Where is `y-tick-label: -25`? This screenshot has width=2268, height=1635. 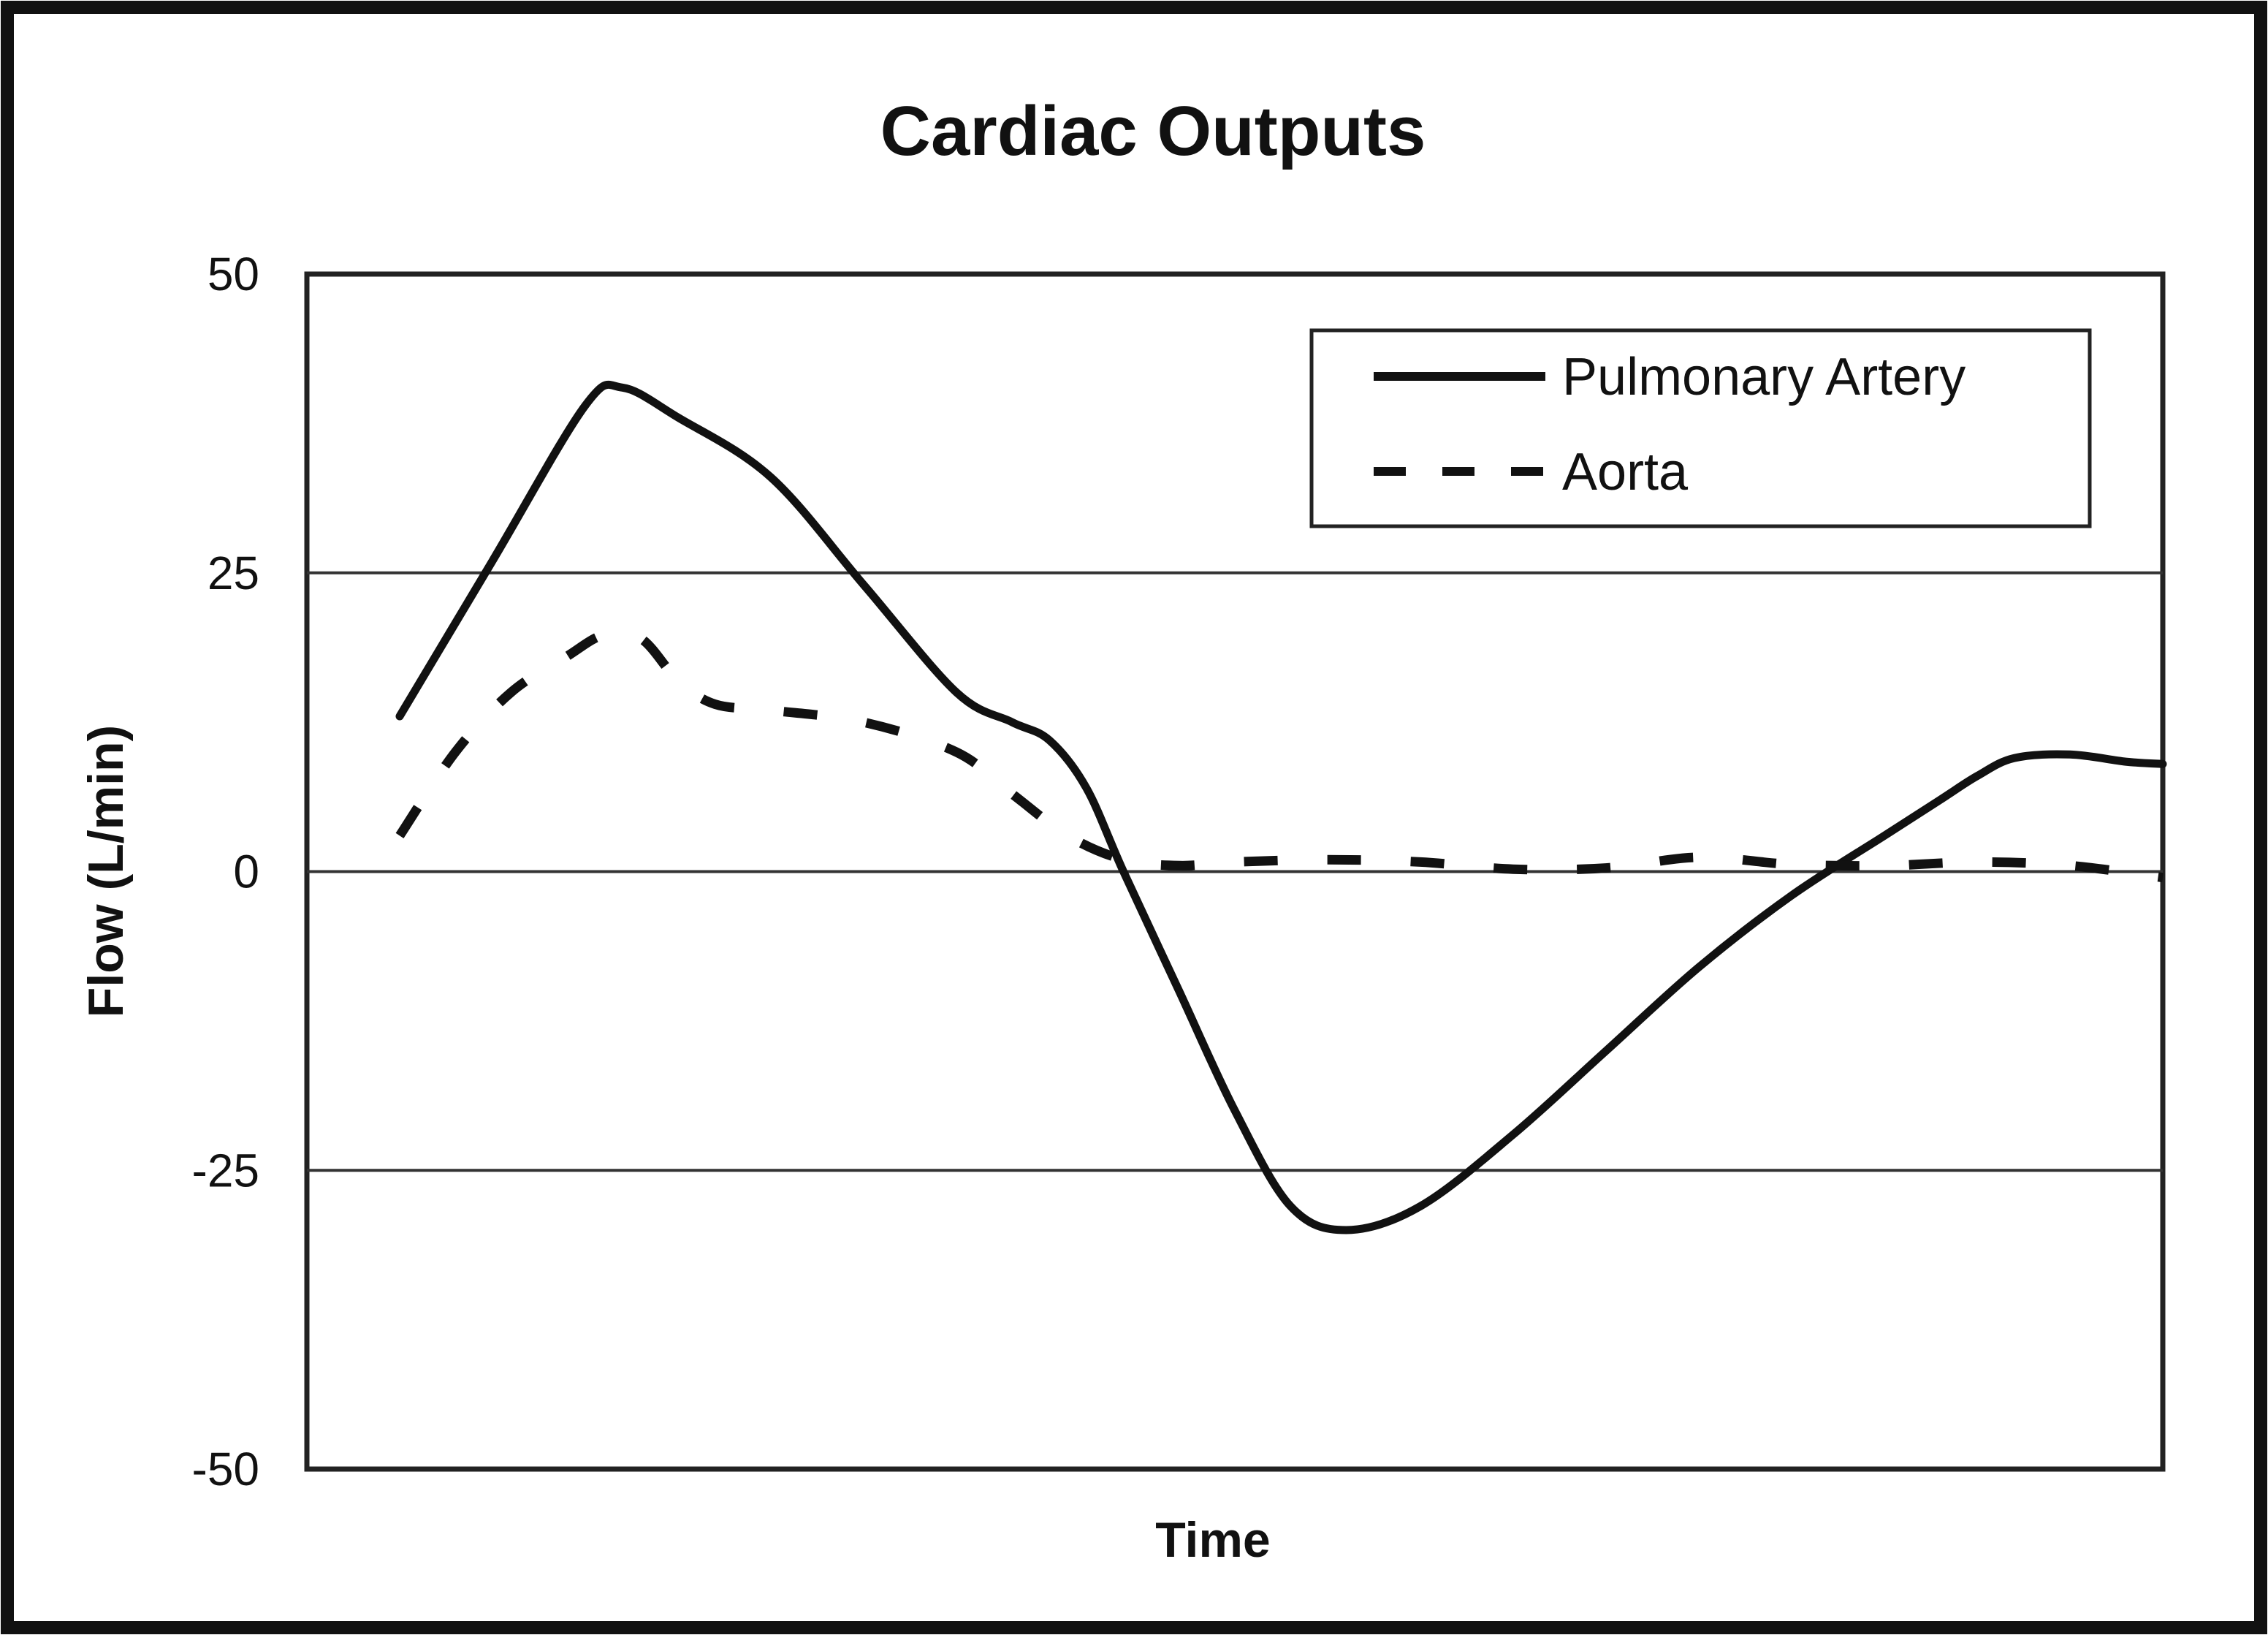 y-tick-label: -25 is located at coordinates (226, 1170).